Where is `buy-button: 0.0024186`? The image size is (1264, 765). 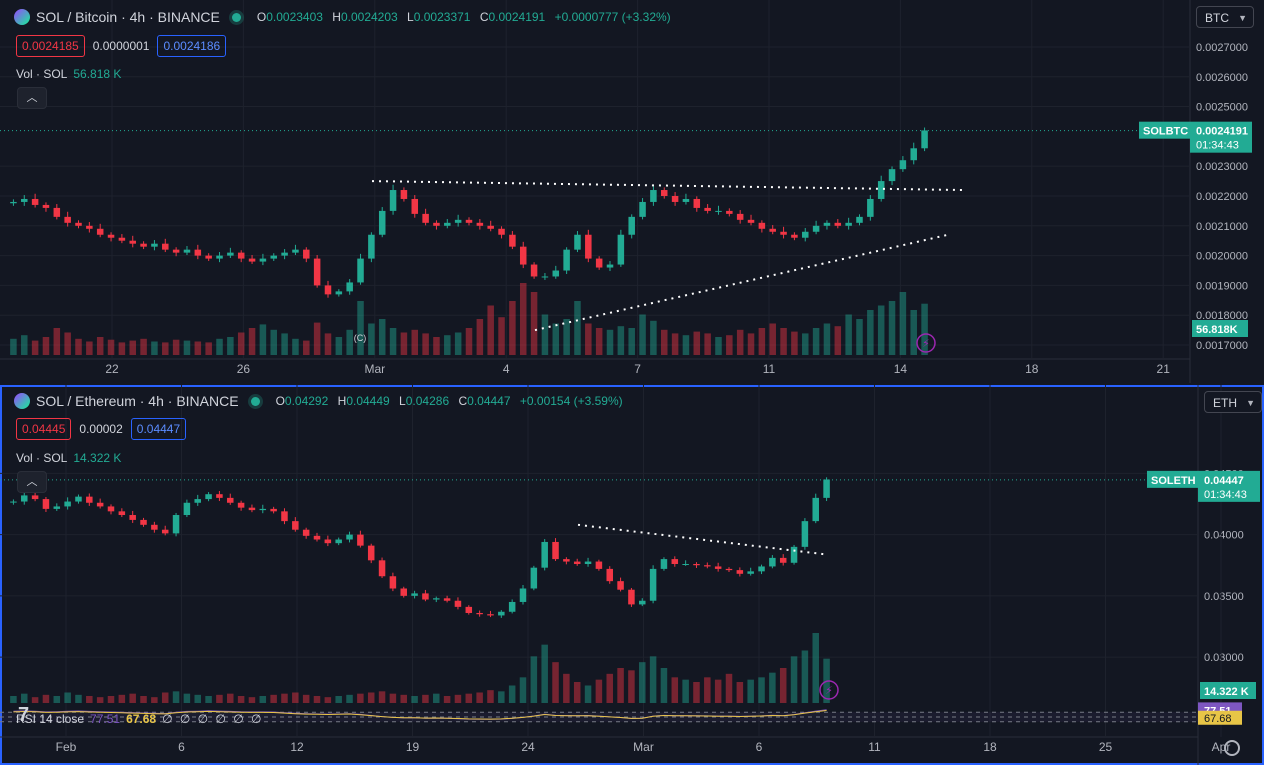
buy-button: 0.0024186 is located at coordinates (192, 46).